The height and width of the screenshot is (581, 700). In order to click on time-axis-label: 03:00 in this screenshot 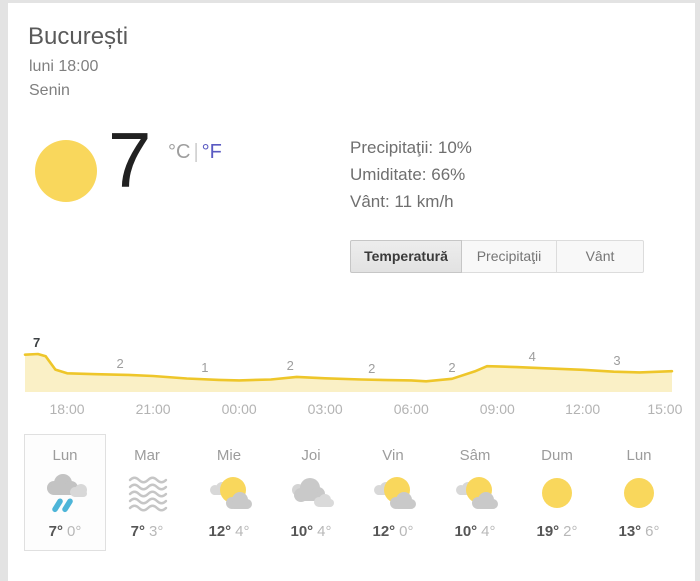, I will do `click(325, 409)`.